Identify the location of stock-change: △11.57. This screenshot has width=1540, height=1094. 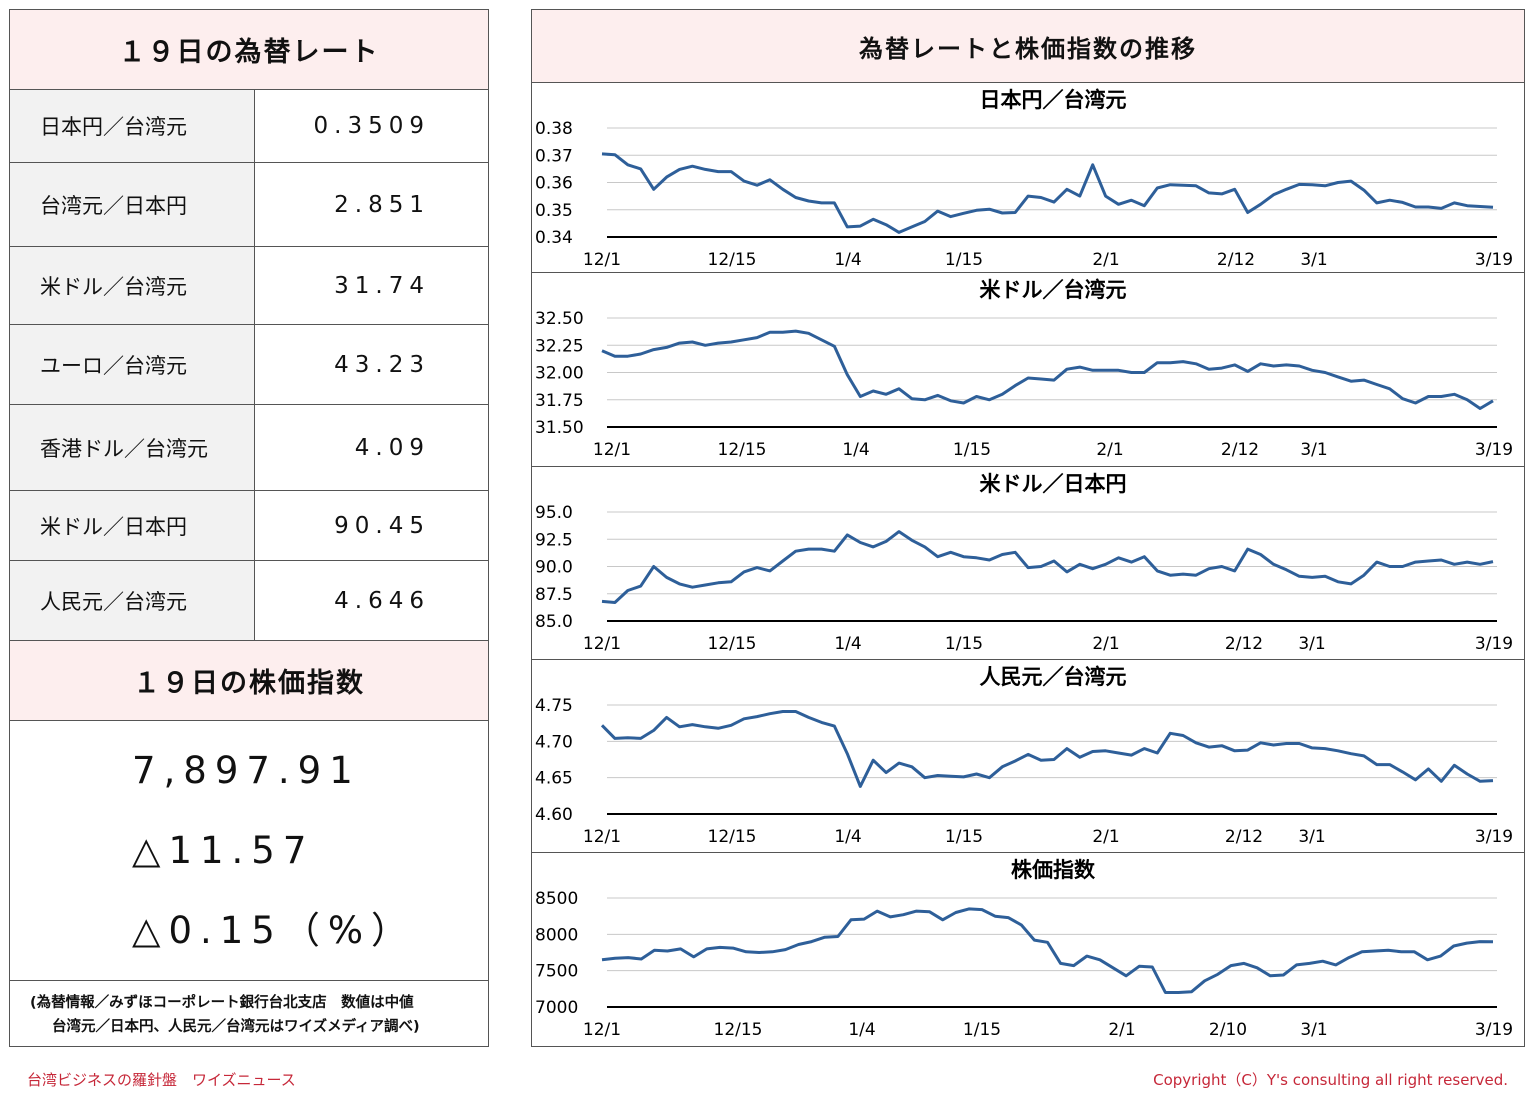
(223, 850).